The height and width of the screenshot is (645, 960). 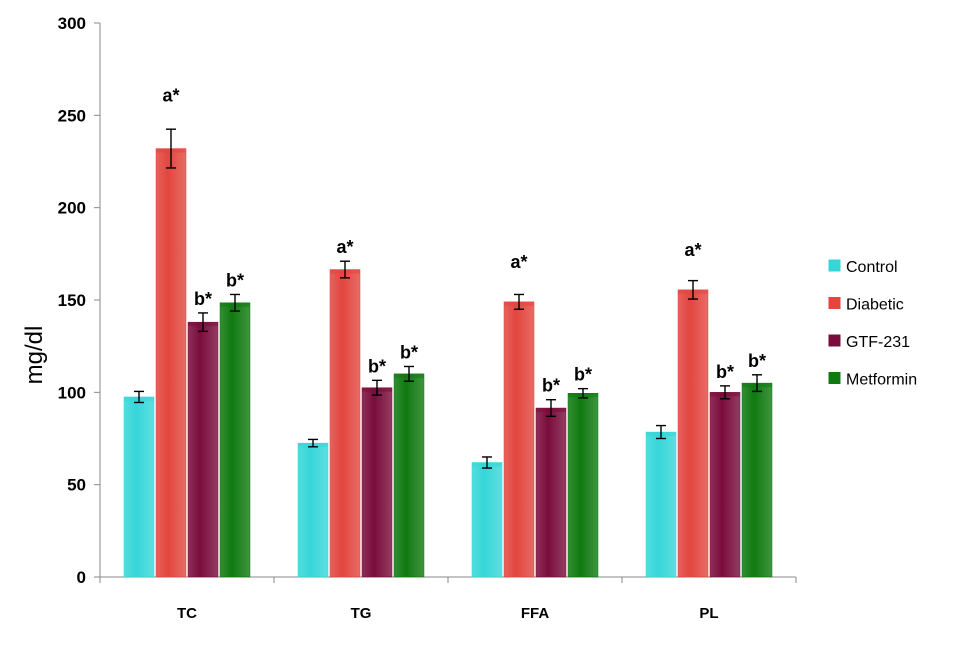 What do you see at coordinates (535, 613) in the screenshot?
I see `x-tick-label: FFA` at bounding box center [535, 613].